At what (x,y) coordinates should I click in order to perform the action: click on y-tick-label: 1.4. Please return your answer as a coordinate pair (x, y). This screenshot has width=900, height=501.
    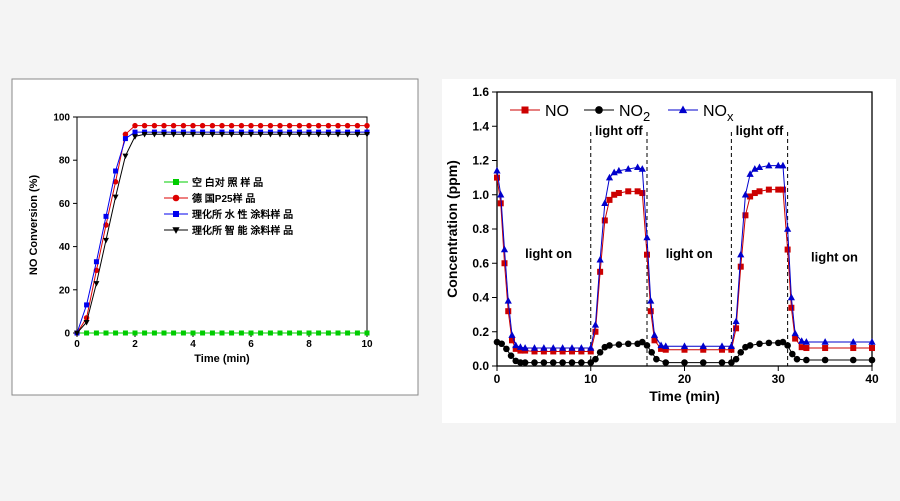
    Looking at the image, I should click on (480, 126).